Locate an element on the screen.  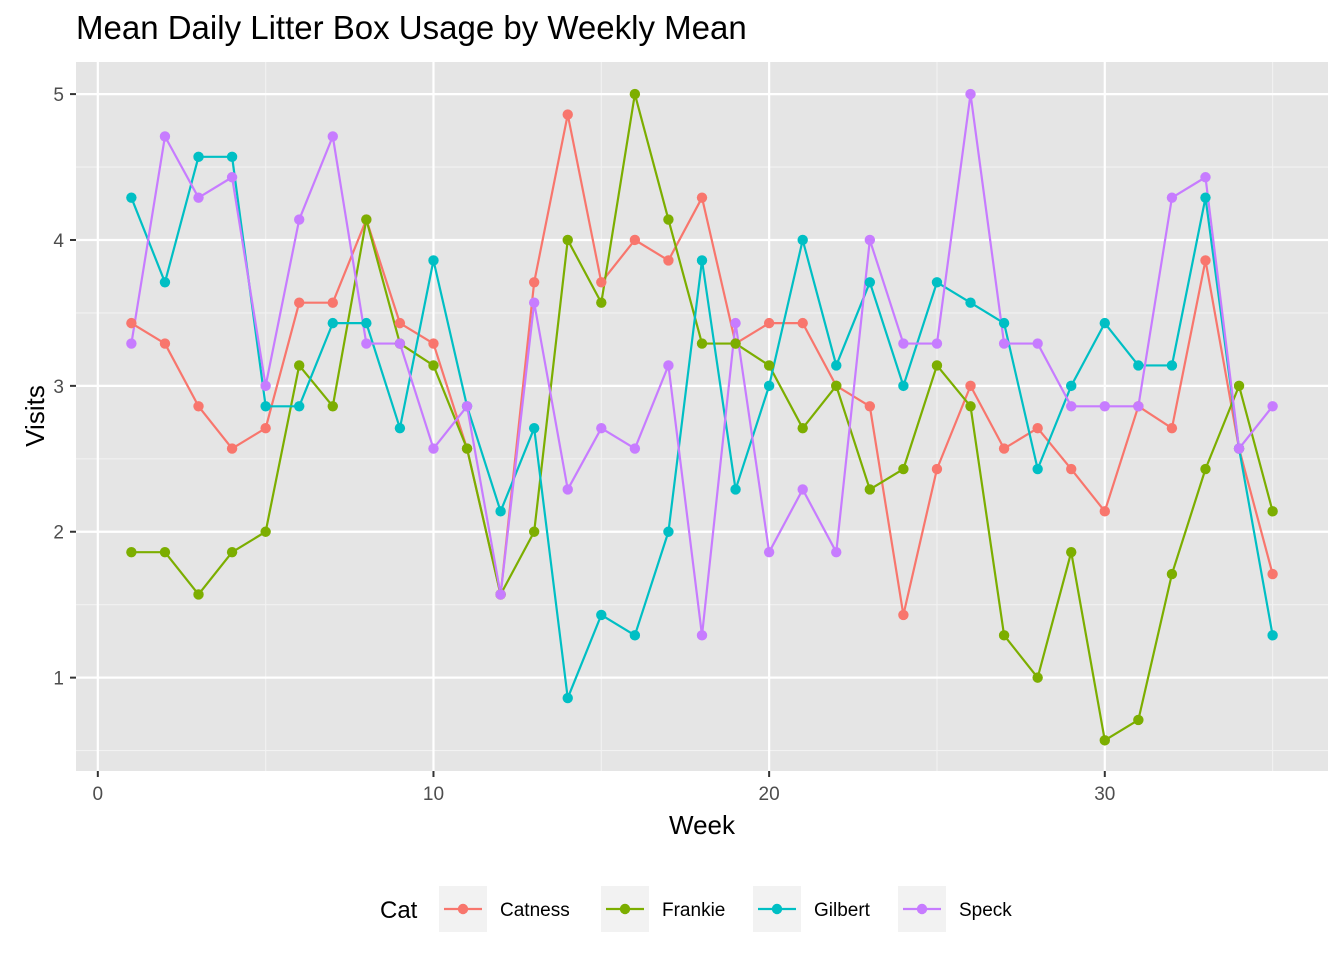
y-tick-label: 4 is located at coordinates (58, 241).